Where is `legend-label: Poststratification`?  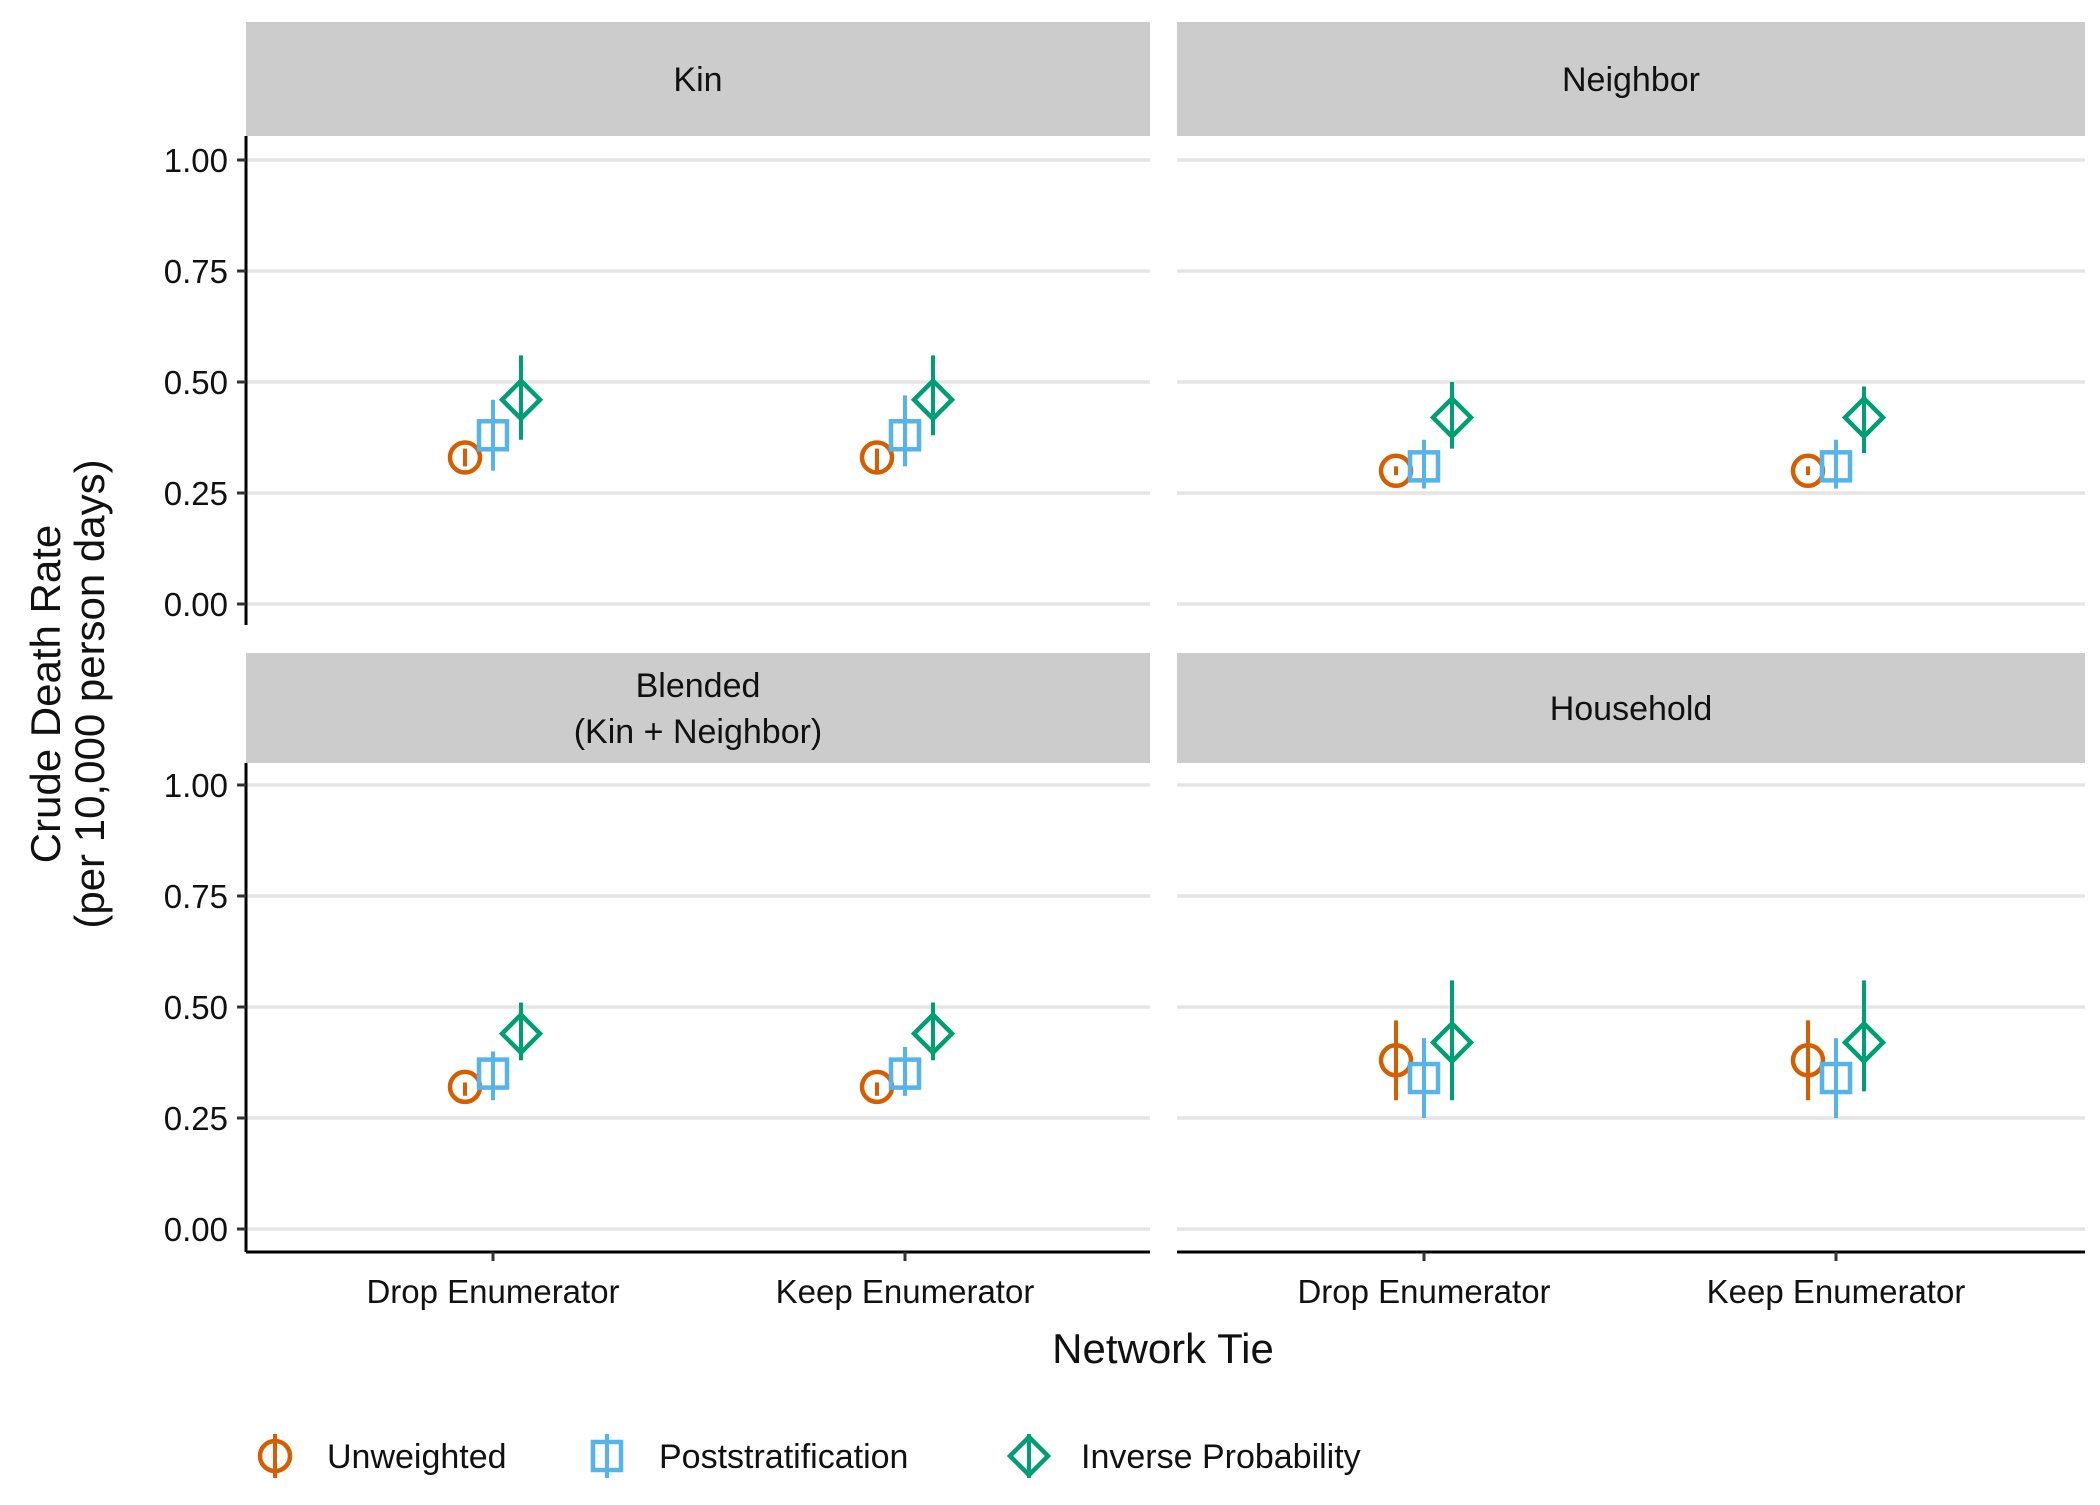 legend-label: Poststratification is located at coordinates (783, 1457).